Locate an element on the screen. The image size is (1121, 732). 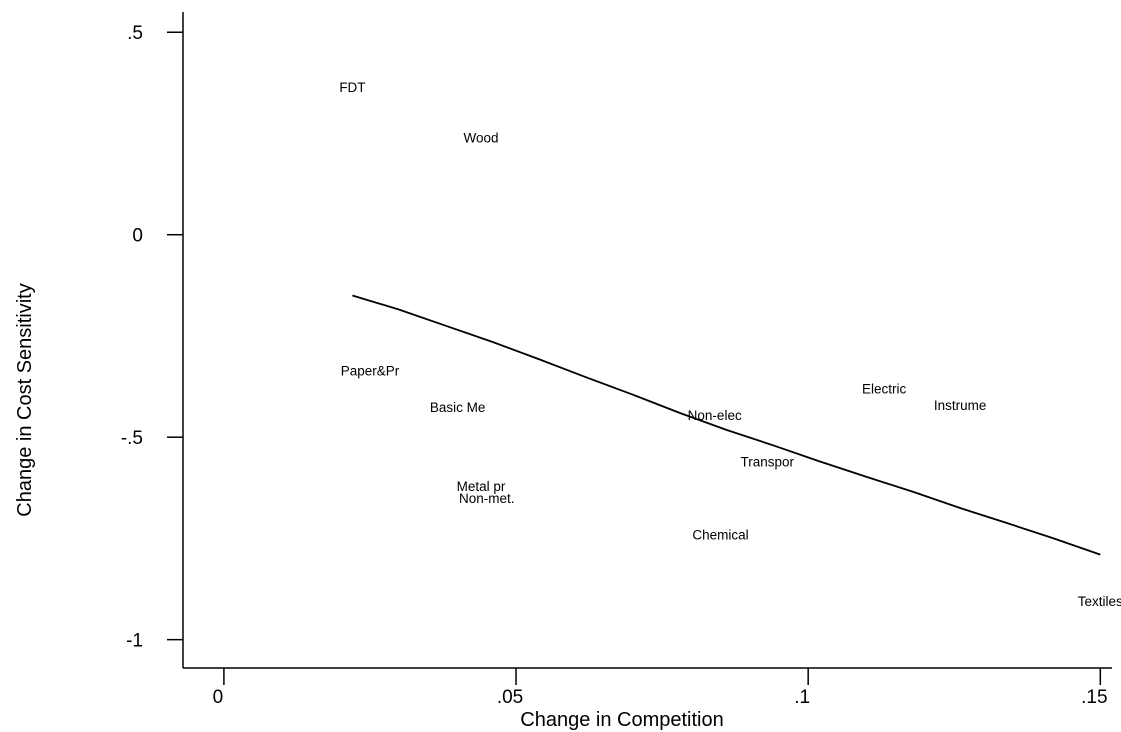
x-tick-label: 0 is located at coordinates (218, 697).